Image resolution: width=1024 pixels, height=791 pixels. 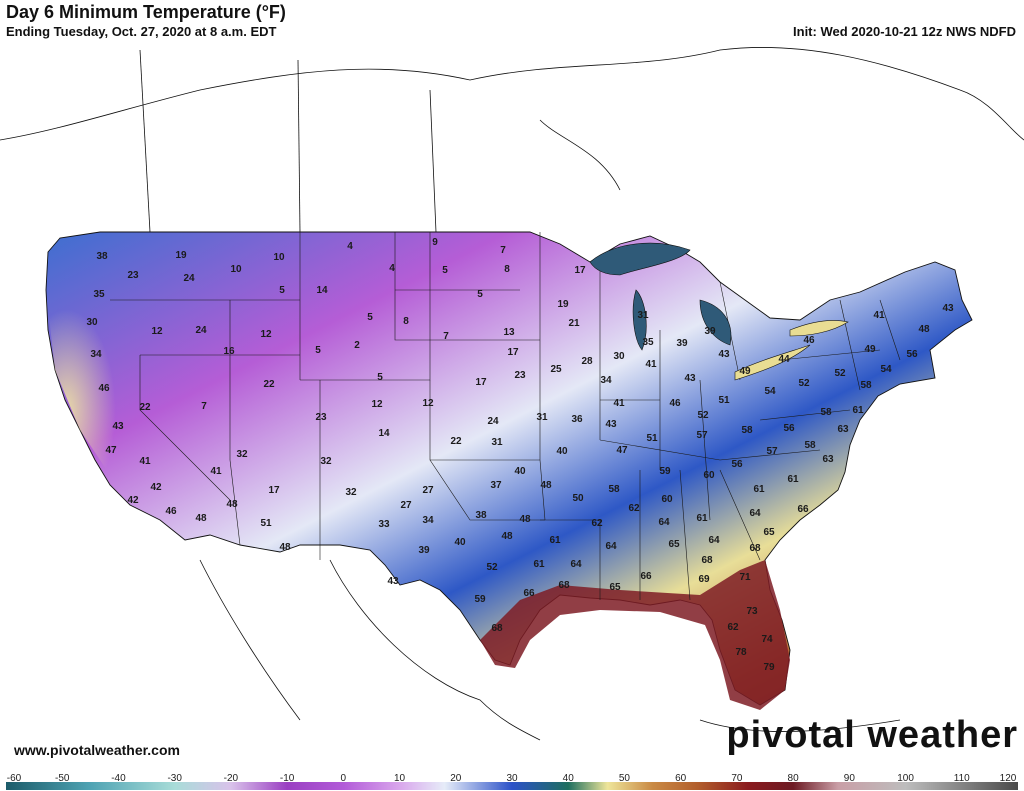 What do you see at coordinates (769, 667) in the screenshot?
I see `temperature-label: 79` at bounding box center [769, 667].